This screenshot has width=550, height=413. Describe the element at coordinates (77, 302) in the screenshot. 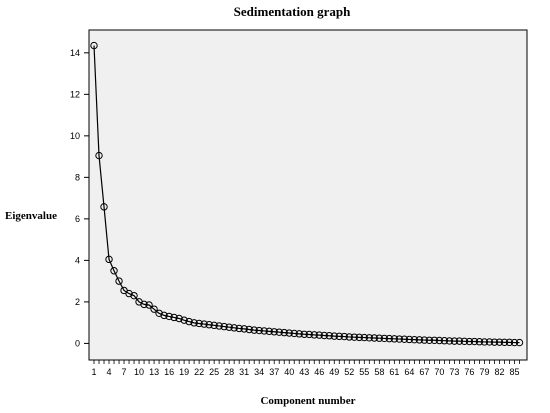

I see `y-tick-label: 2` at that location.